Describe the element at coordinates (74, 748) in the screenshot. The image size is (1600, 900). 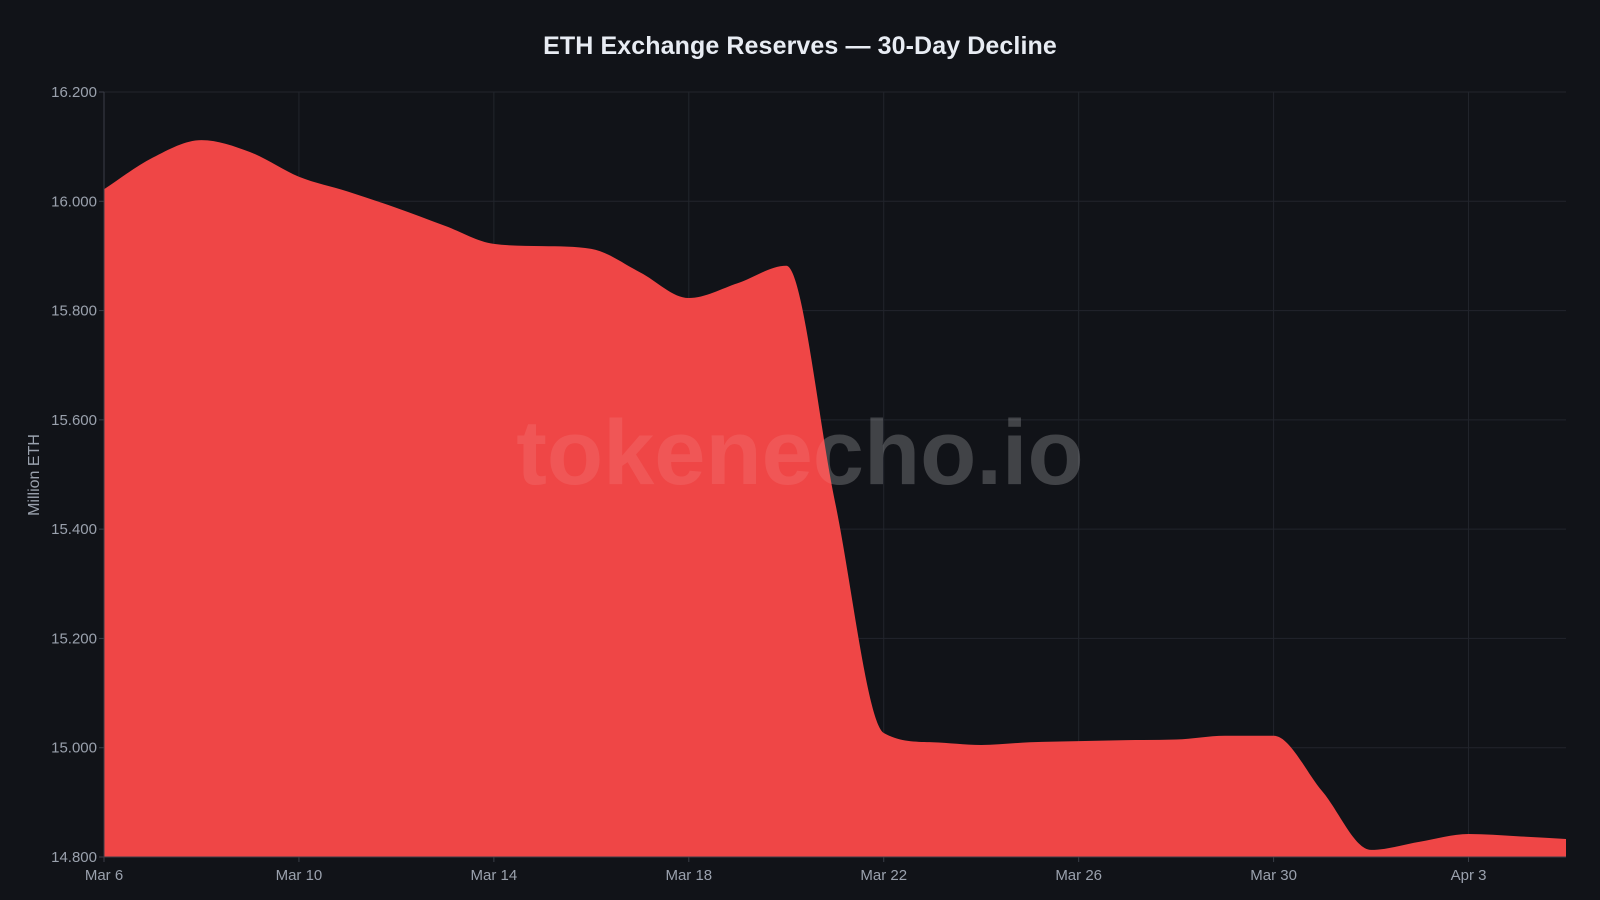
I see `y-tick-label: 15.000` at that location.